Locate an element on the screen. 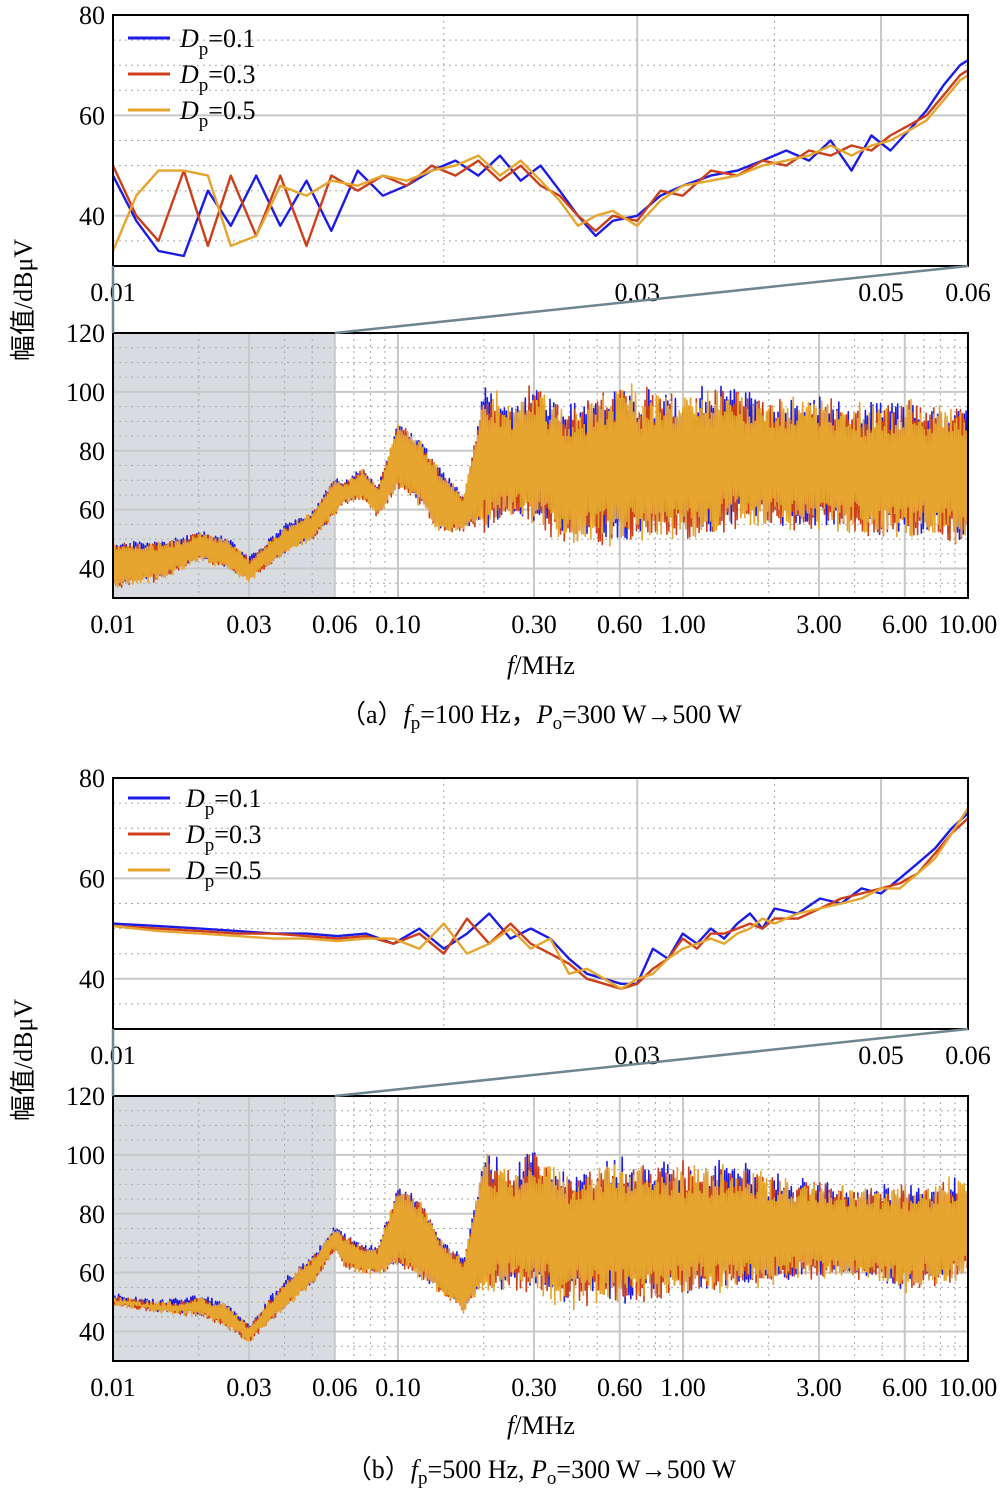 The width and height of the screenshot is (1003, 1498). x-axis-label-a: f/MHz is located at coordinates (541, 665).